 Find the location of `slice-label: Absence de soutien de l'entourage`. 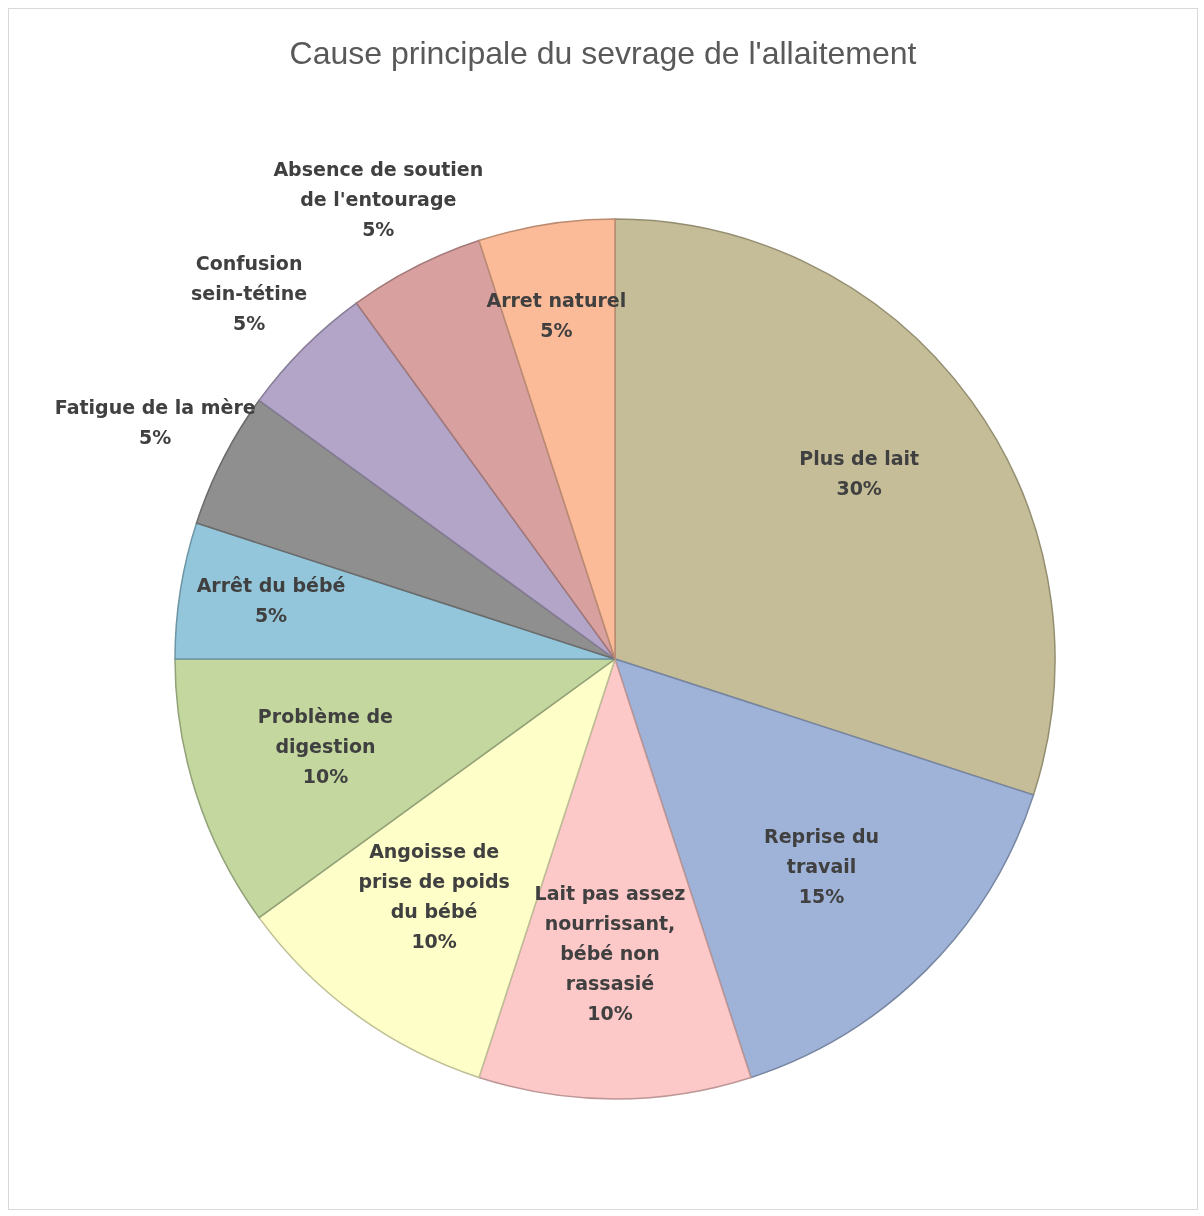

slice-label: Absence de soutien de l'entourage is located at coordinates (378, 184).